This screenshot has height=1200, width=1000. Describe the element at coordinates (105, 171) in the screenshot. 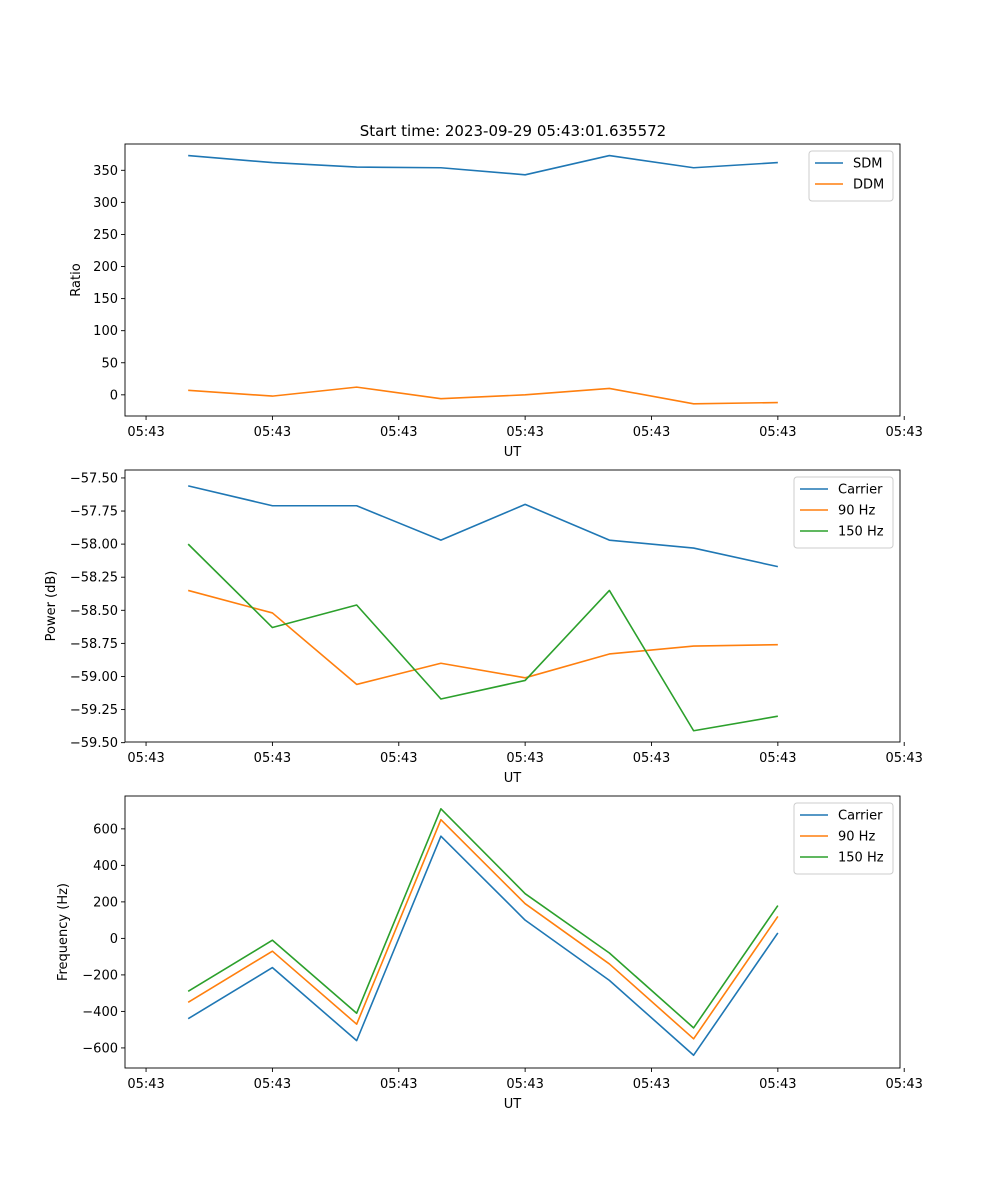

I see `y-tick-label: 350` at that location.